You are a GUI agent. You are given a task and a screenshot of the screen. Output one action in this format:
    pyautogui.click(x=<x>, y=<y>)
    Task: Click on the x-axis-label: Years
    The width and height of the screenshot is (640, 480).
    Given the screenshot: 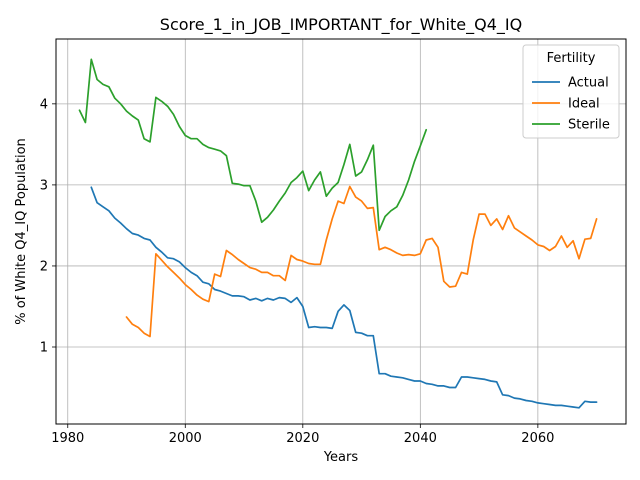 What is the action you would take?
    pyautogui.click(x=341, y=457)
    